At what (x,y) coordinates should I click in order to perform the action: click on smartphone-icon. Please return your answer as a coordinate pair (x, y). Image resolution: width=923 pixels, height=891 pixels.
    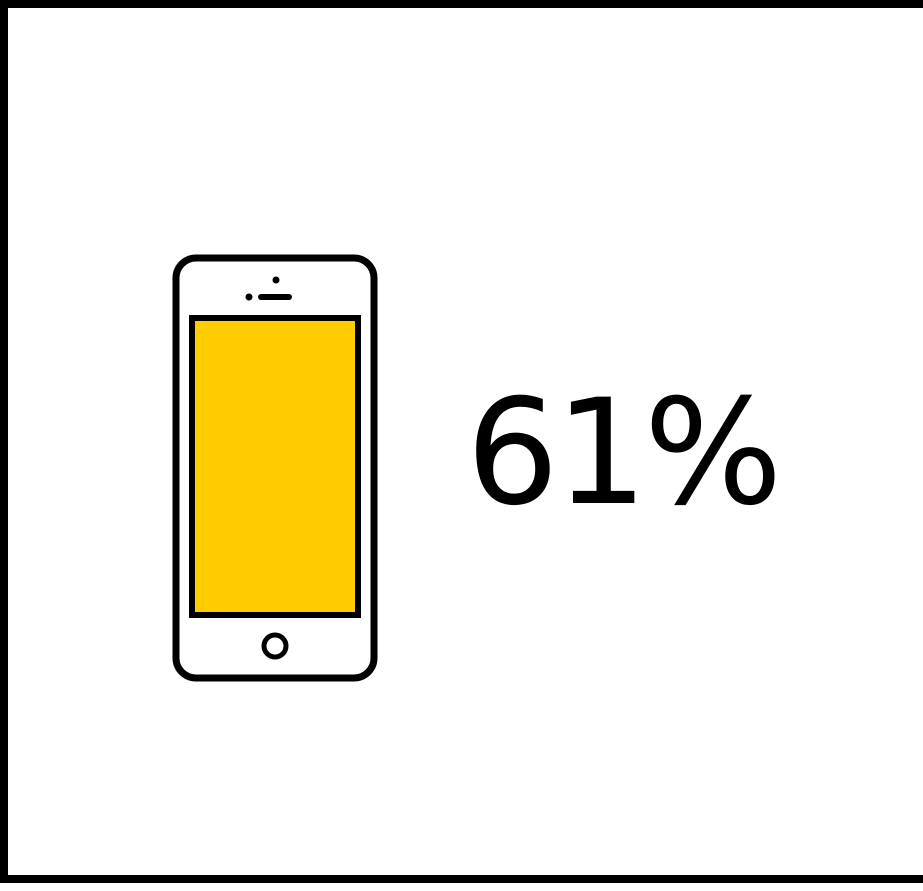
    Looking at the image, I should click on (275, 468).